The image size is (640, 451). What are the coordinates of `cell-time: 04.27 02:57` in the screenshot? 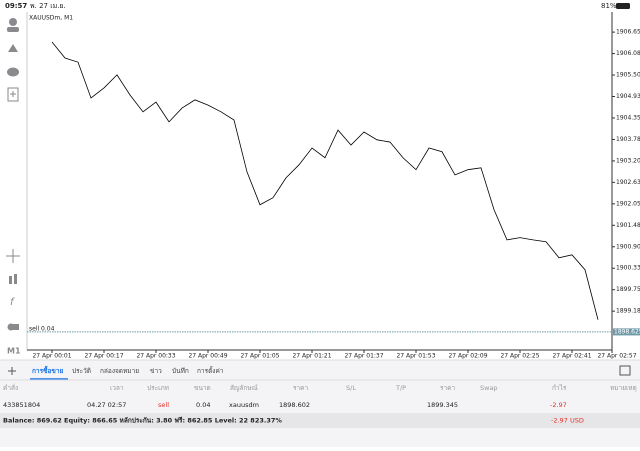 It's located at (106, 405).